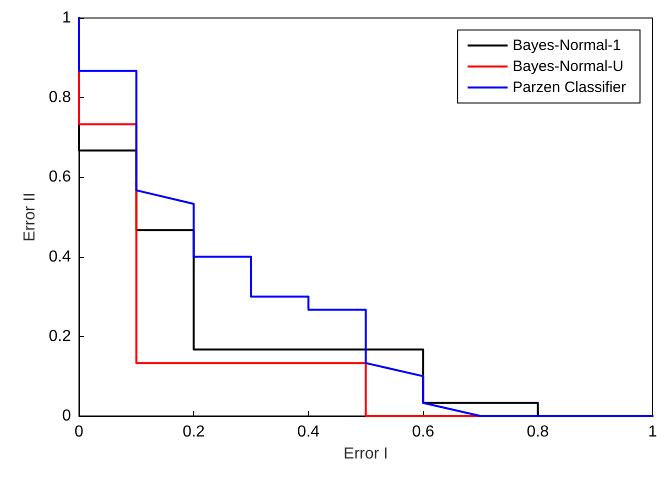 Image resolution: width=668 pixels, height=477 pixels. Describe the element at coordinates (568, 66) in the screenshot. I see `legend-label: Bayes-Normal-U` at that location.